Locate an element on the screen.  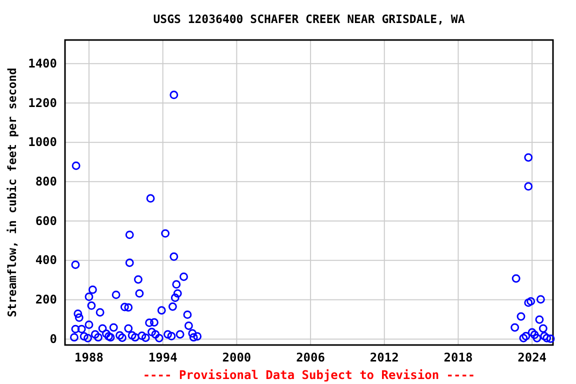
y-tick-label: 1200 is located at coordinates (42, 103).